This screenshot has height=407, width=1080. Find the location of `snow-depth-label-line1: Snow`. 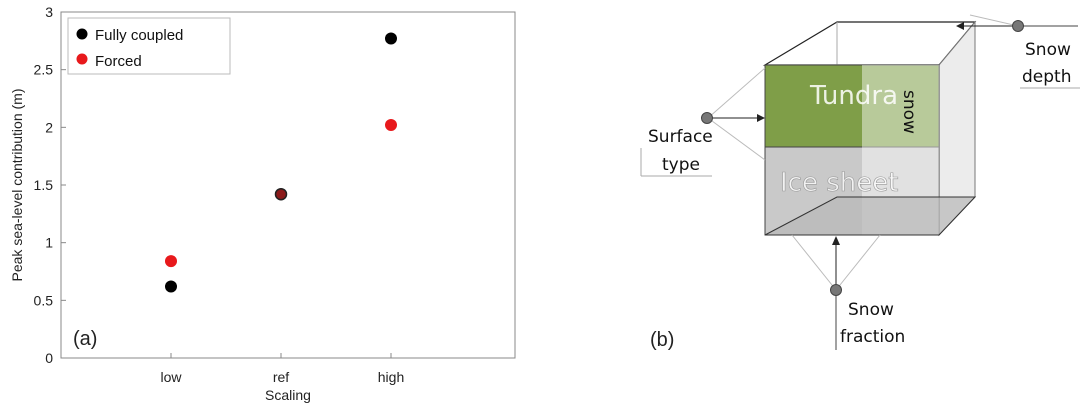

snow-depth-label-line1: Snow is located at coordinates (1048, 50).